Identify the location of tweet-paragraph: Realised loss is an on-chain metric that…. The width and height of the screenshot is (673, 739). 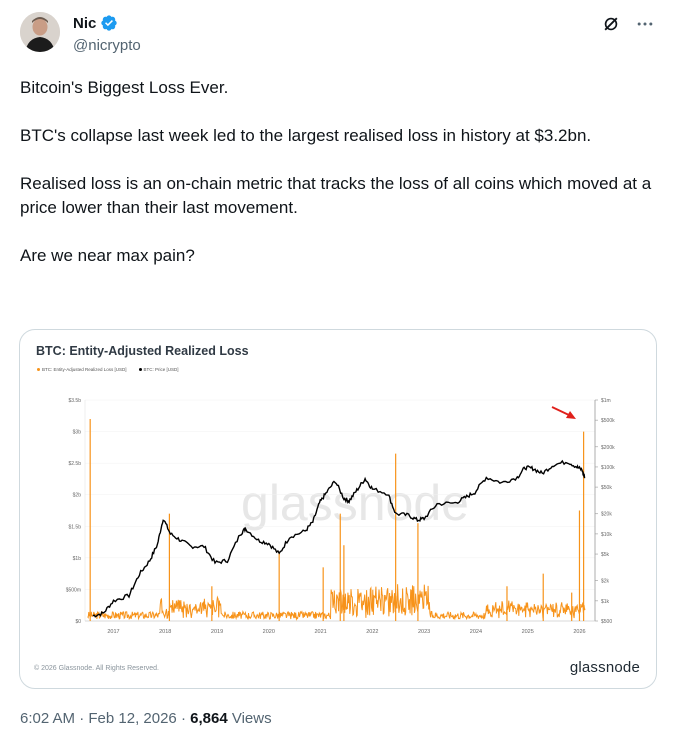
(336, 195).